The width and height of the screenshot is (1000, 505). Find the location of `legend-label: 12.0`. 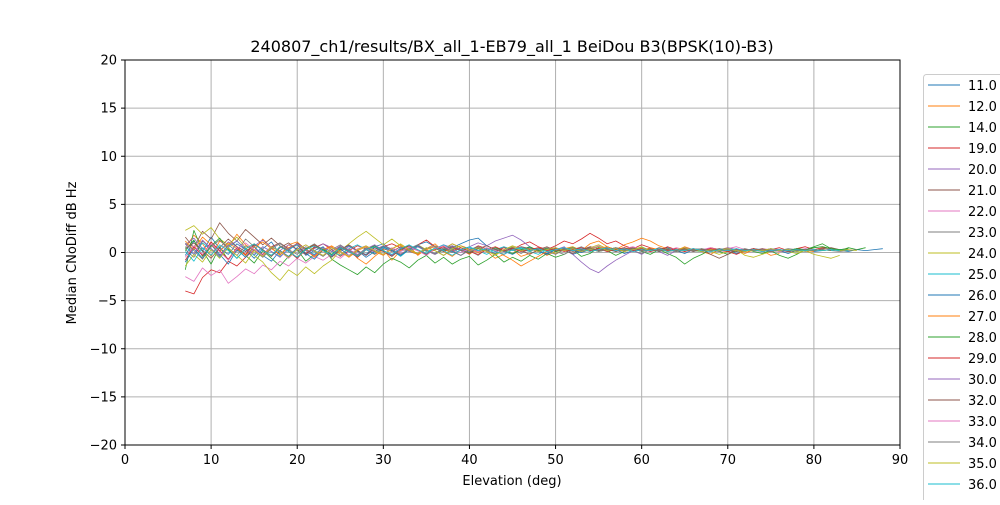

legend-label: 12.0 is located at coordinates (982, 107).